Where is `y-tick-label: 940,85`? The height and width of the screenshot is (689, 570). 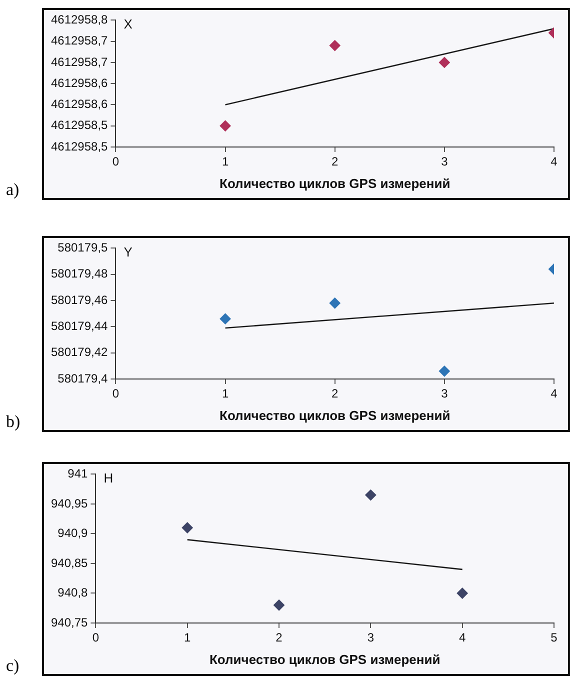
y-tick-label: 940,85 is located at coordinates (69, 563).